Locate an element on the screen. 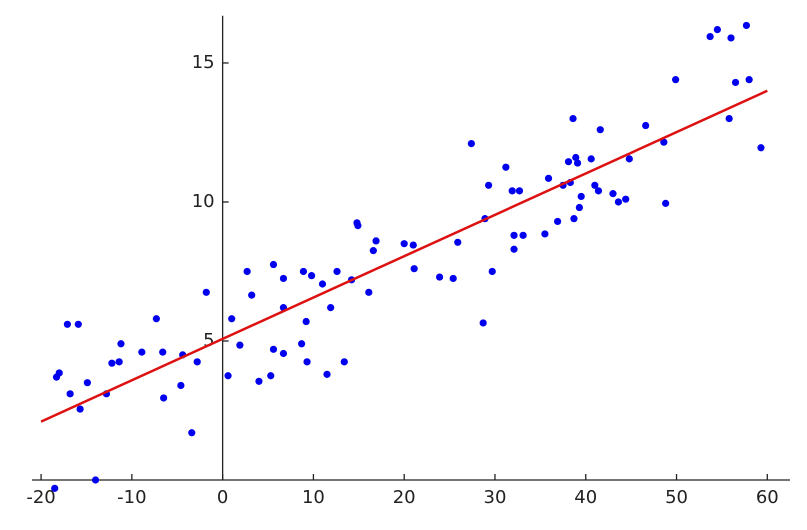  y-tick-label: 10 is located at coordinates (203, 201).